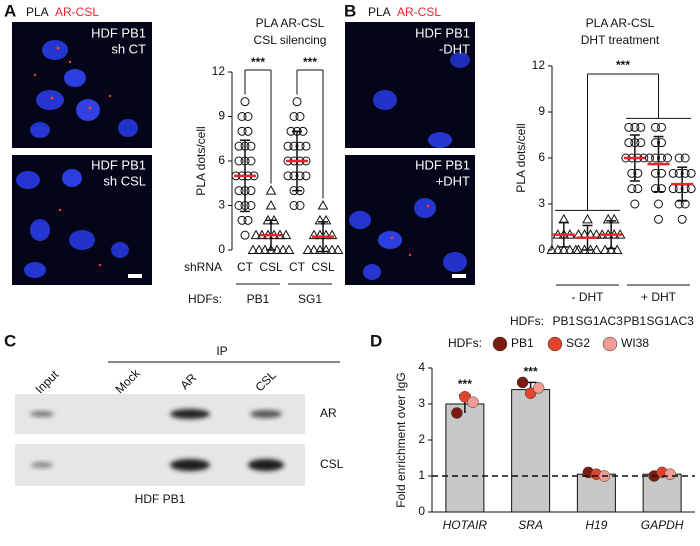 This screenshot has width=700, height=546. Describe the element at coordinates (620, 23) in the screenshot. I see `chart-title: PLA AR-CSL` at that location.